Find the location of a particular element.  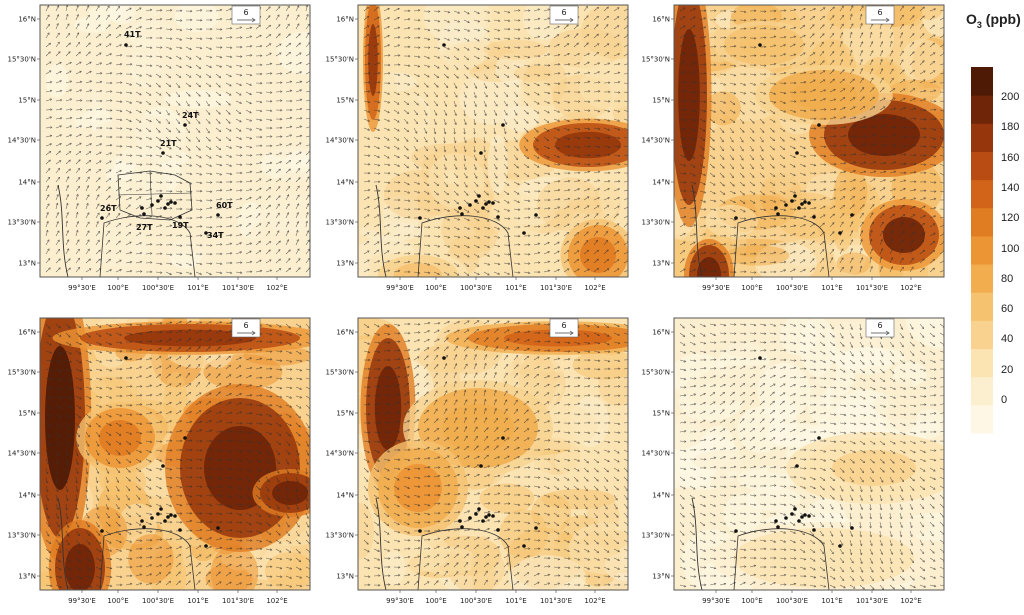

reference-vector-label: 6 is located at coordinates (245, 12).